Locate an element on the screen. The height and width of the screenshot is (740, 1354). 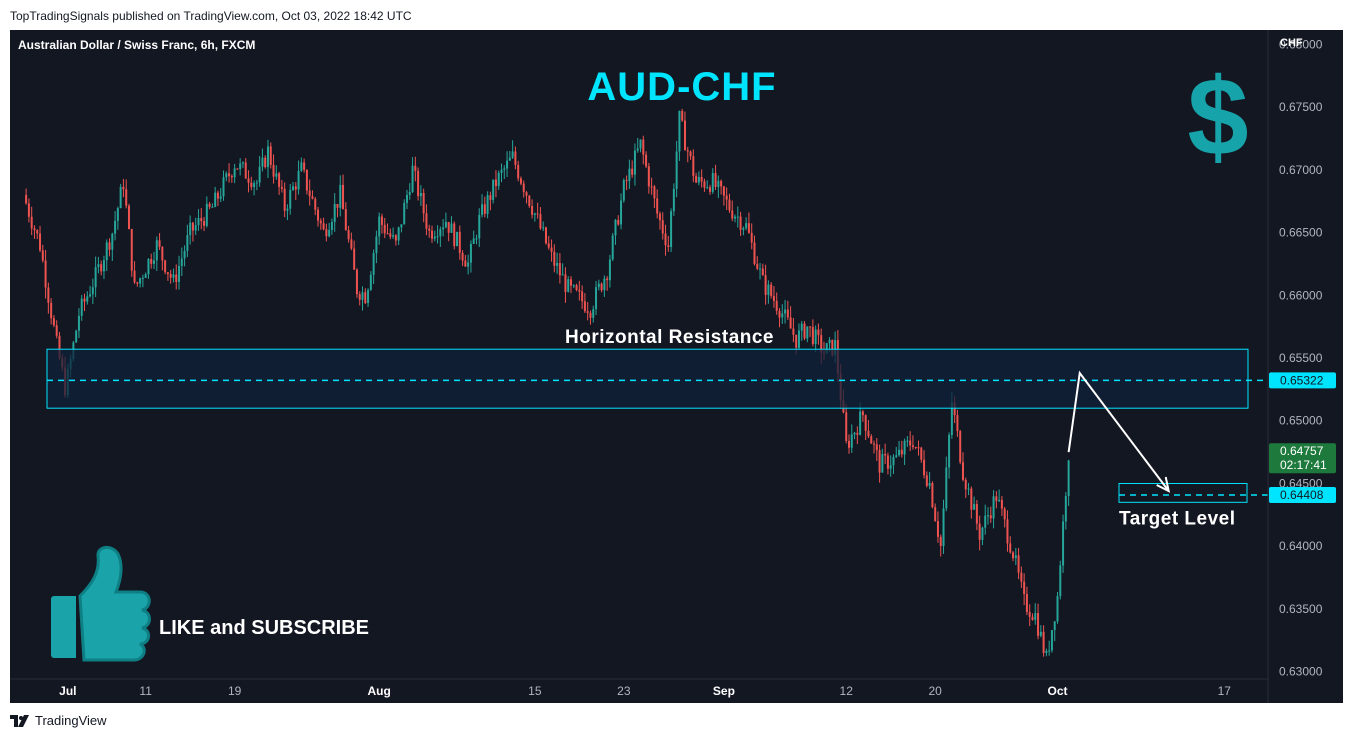
x-tick-label: Aug is located at coordinates (379, 691).